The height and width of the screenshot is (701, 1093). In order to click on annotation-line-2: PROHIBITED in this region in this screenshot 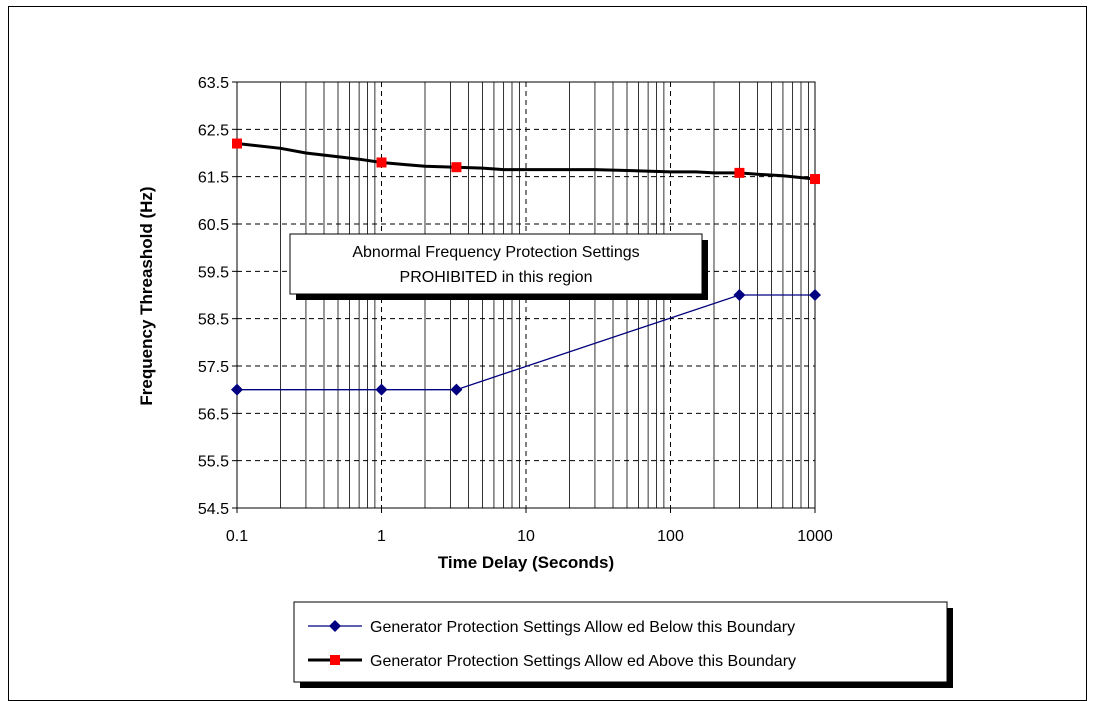, I will do `click(496, 277)`.